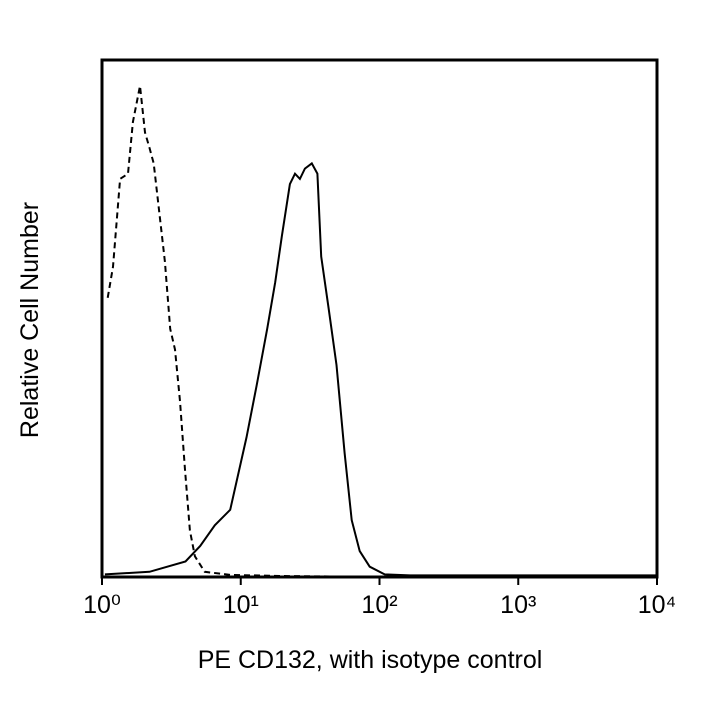  I want to click on x-tick-label: 10¹, so click(241, 605).